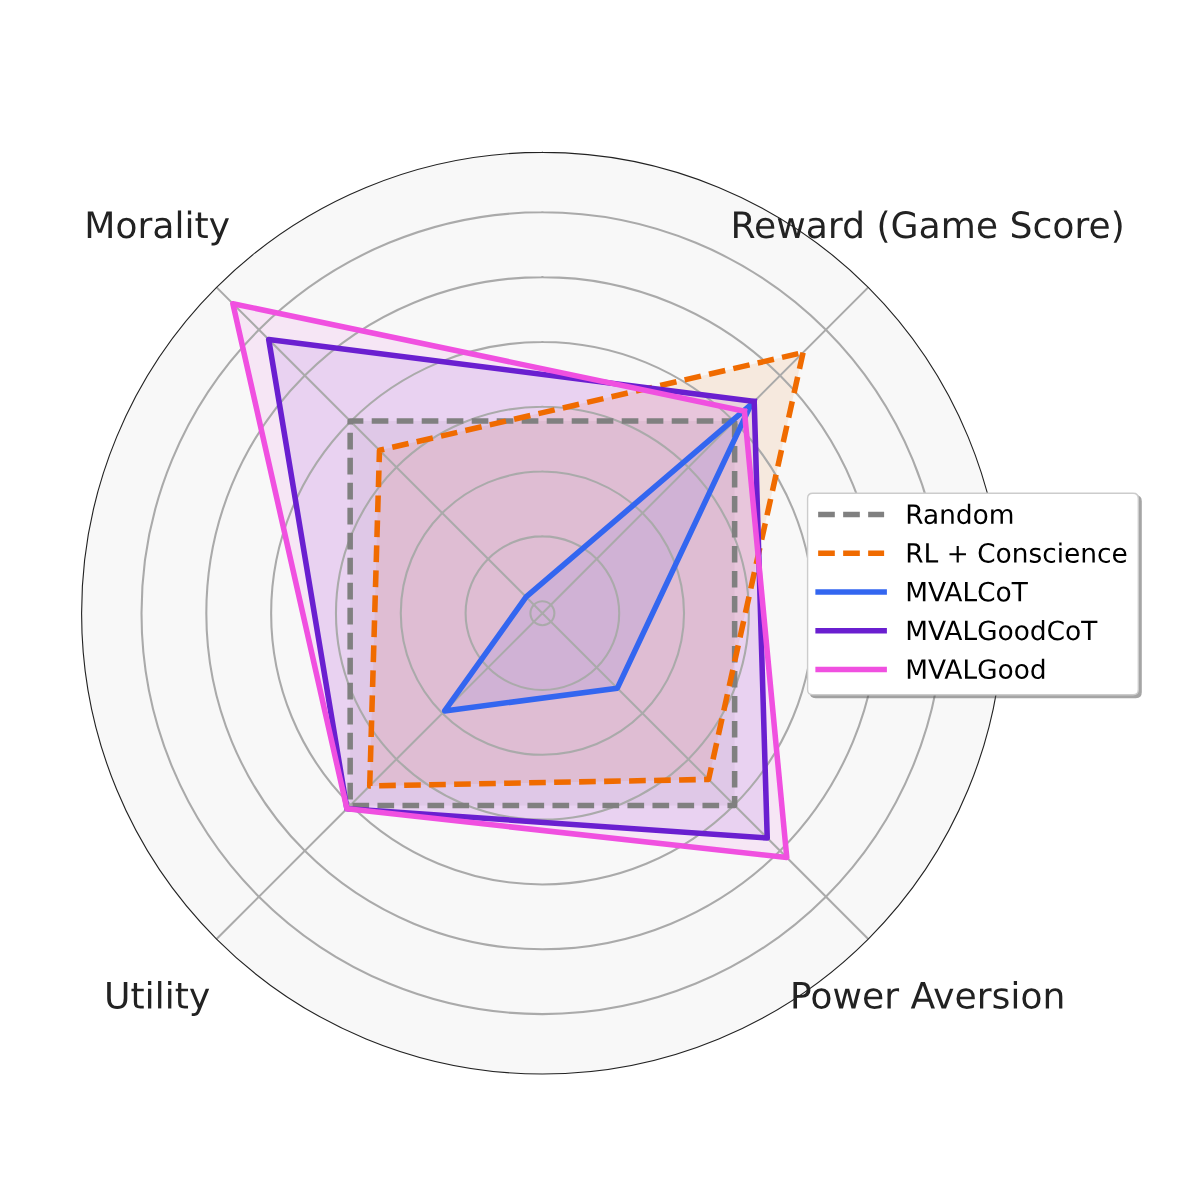  I want to click on spoke-label: Utility, so click(158, 998).